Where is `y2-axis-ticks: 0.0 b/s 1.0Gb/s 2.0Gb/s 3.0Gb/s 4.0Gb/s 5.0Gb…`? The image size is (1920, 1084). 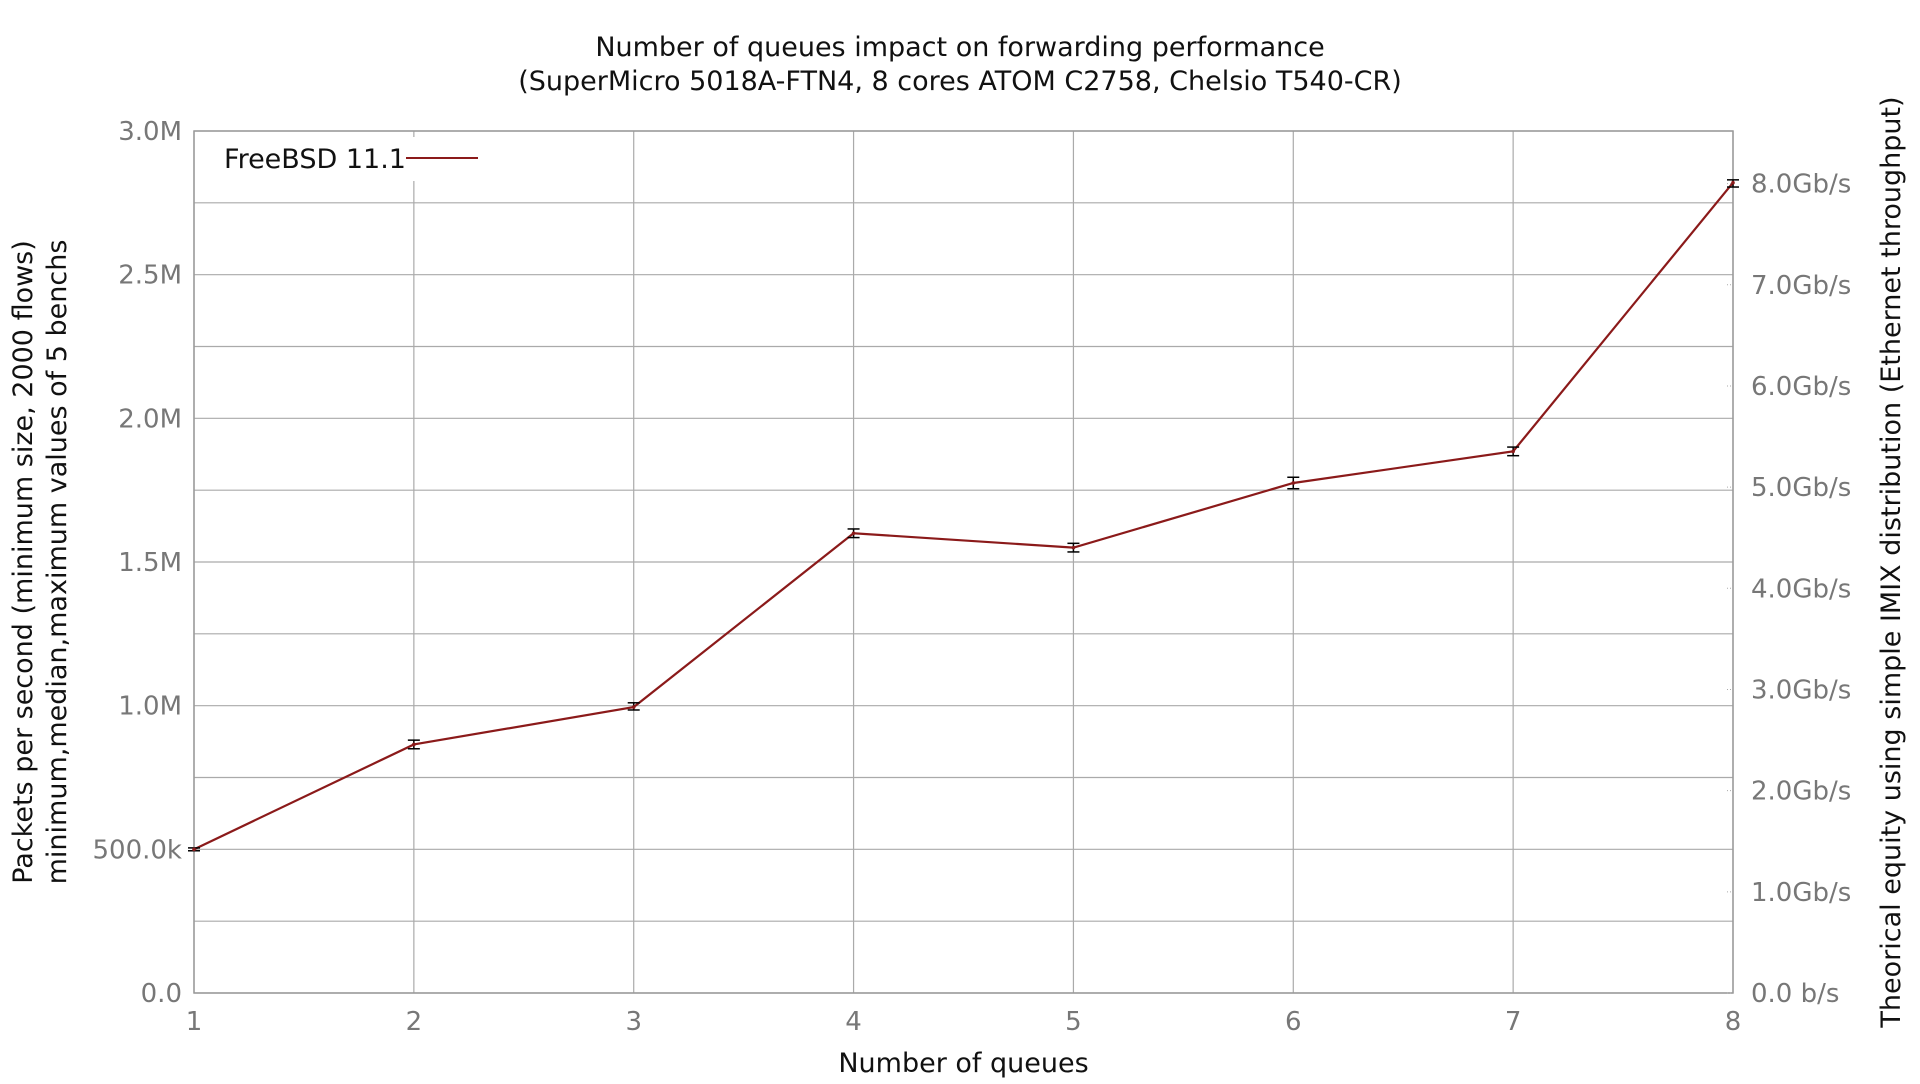
y2-axis-ticks: 0.0 b/s 1.0Gb/s 2.0Gb/s 3.0Gb/s 4.0Gb/s 5.0Gb… is located at coordinates (1789, 589).